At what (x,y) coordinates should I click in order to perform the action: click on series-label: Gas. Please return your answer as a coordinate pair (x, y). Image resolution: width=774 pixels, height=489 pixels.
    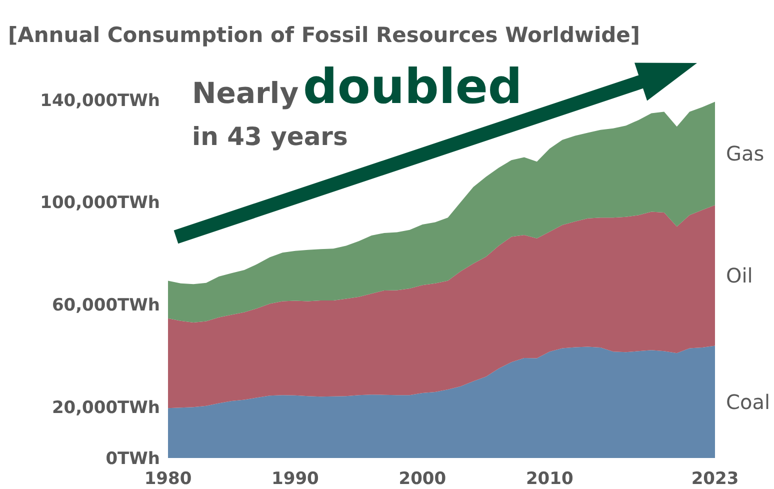
    Looking at the image, I should click on (745, 153).